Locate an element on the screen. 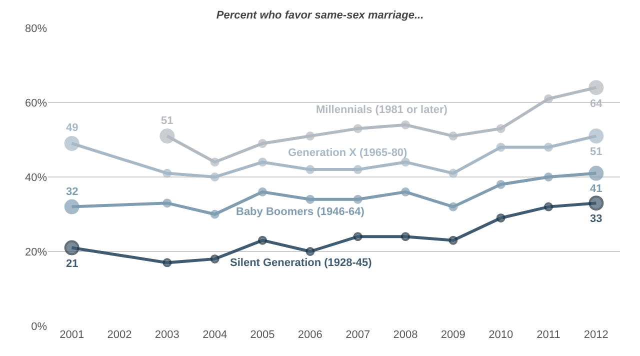 The height and width of the screenshot is (356, 640). y-tick-label: 80% is located at coordinates (36, 28).